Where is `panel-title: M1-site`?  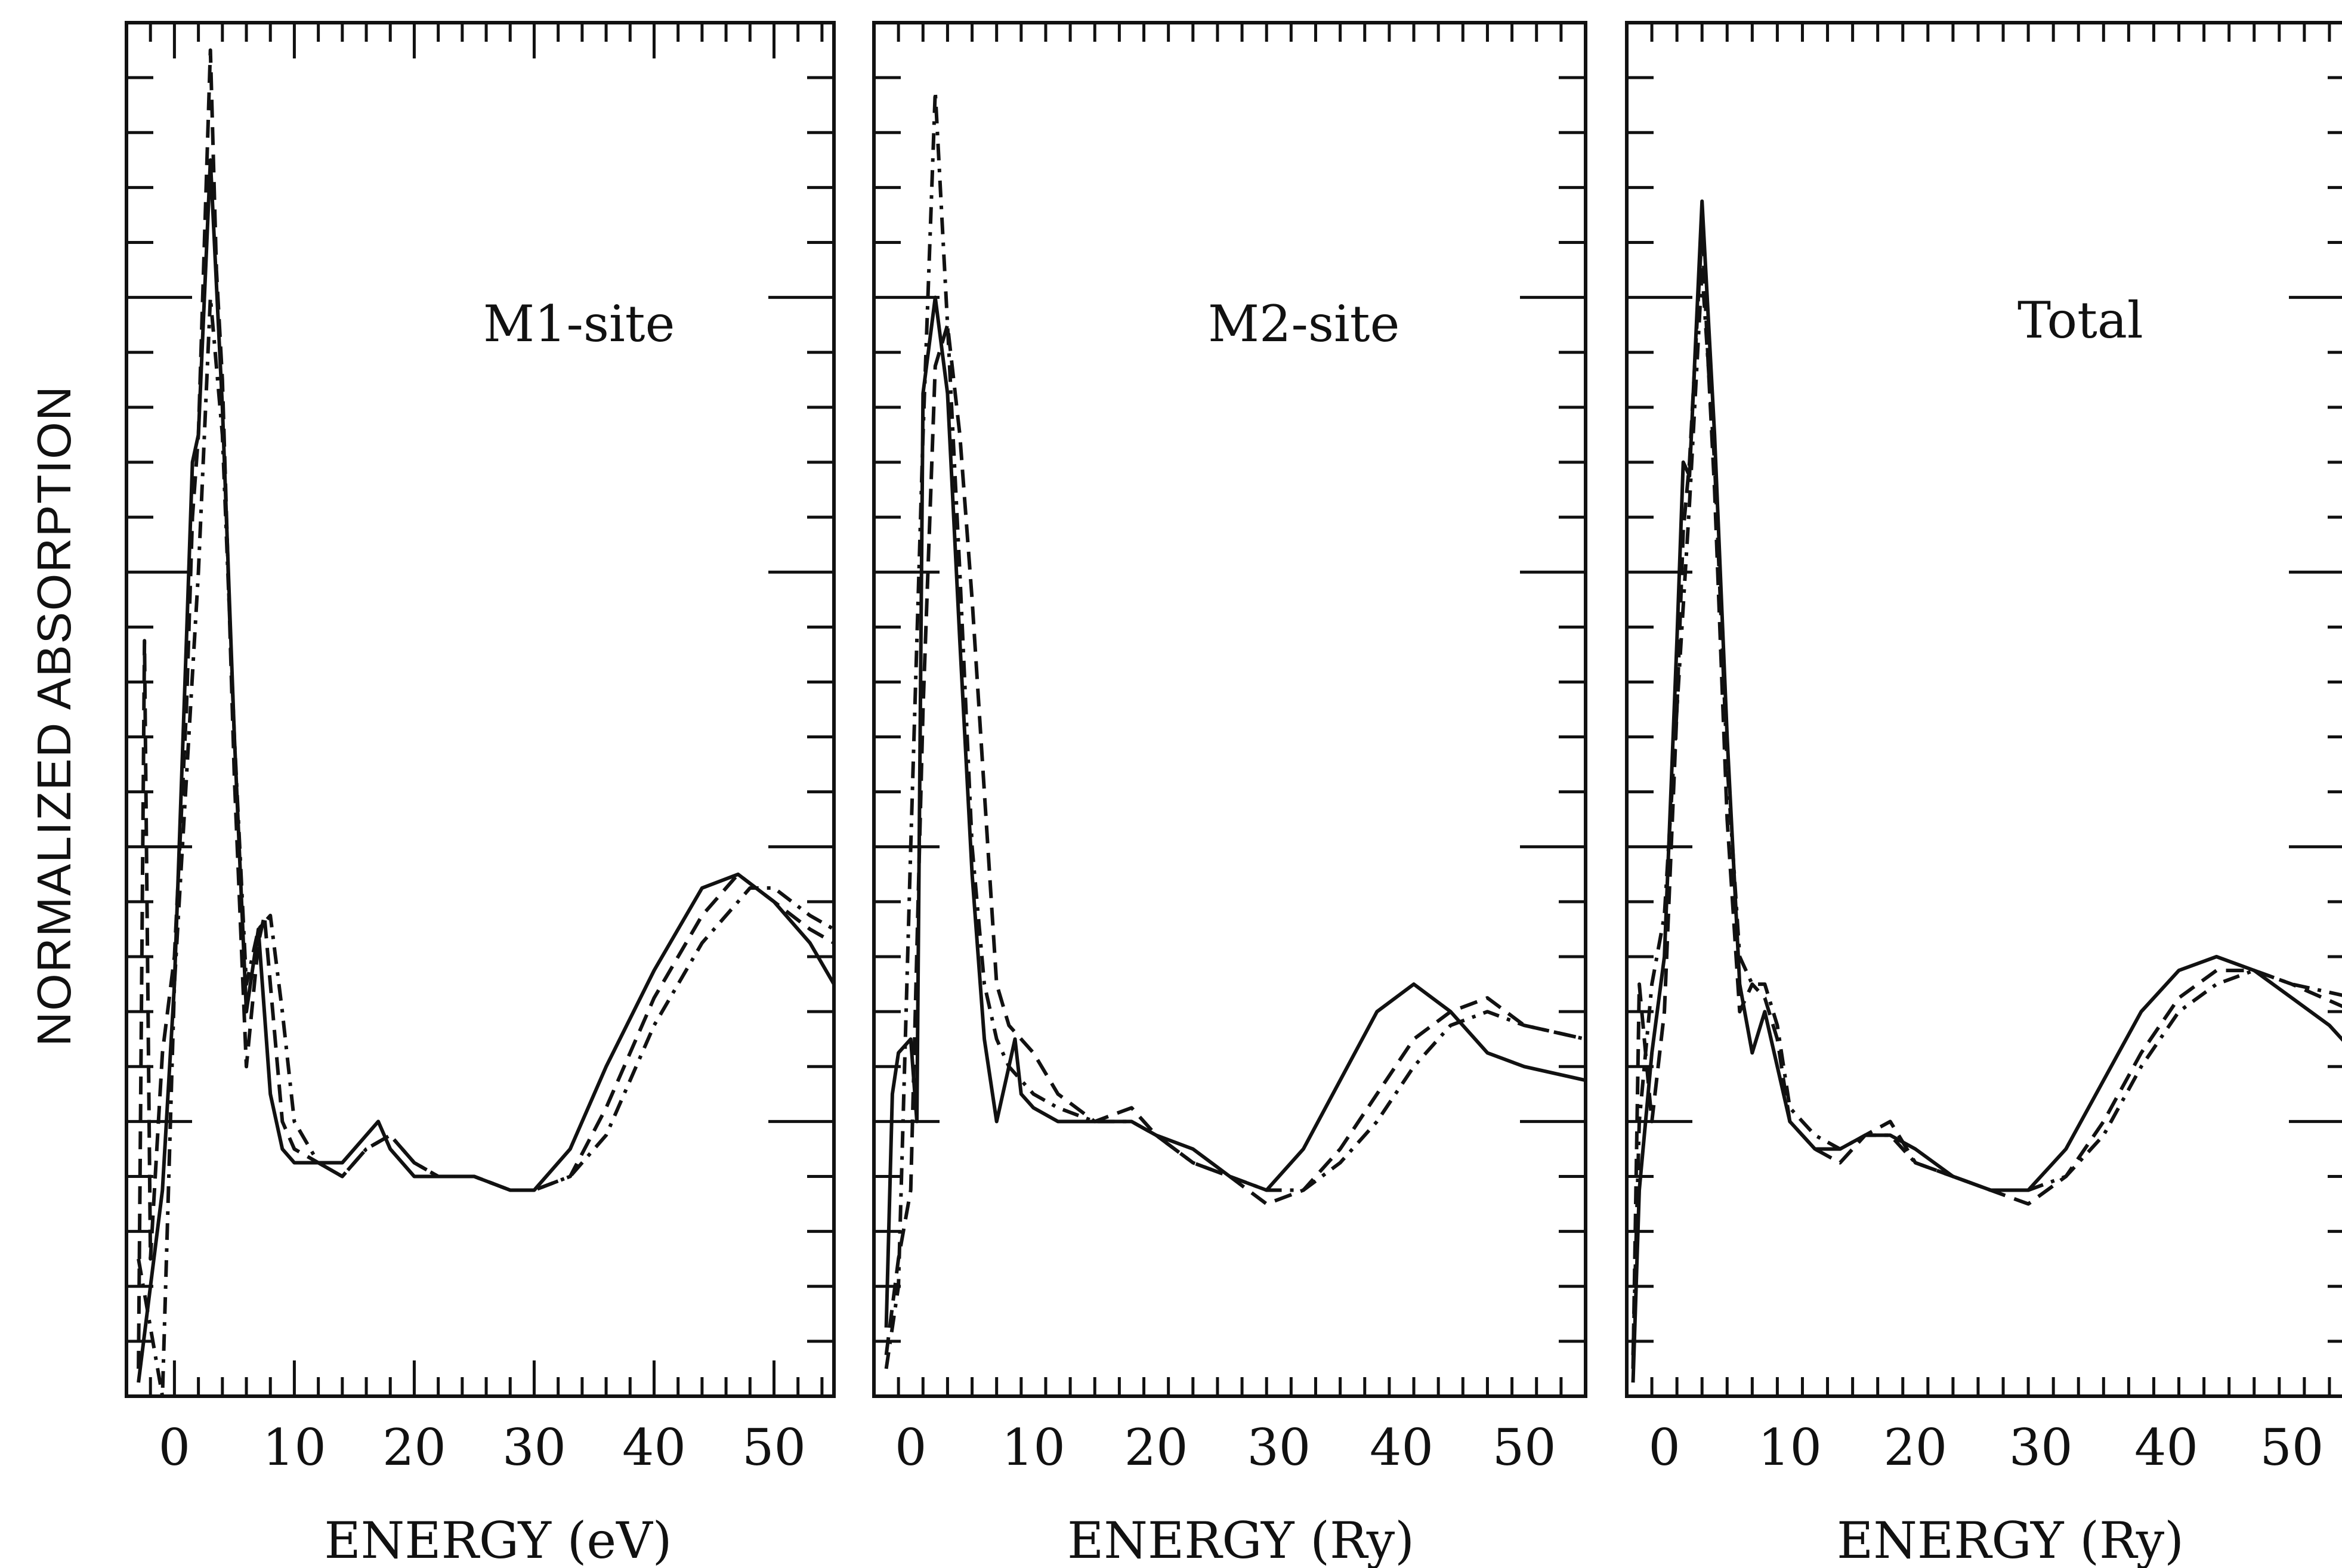
panel-title: M1-site is located at coordinates (579, 324).